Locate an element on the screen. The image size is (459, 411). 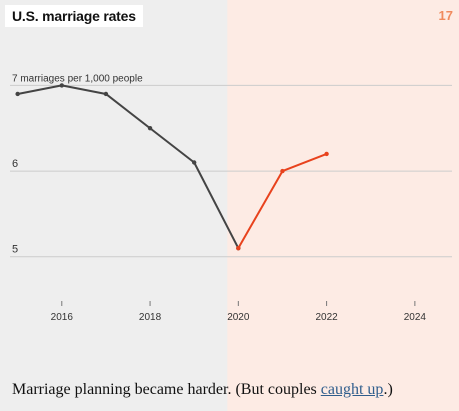
data-point-1-2022 is located at coordinates (326, 154).